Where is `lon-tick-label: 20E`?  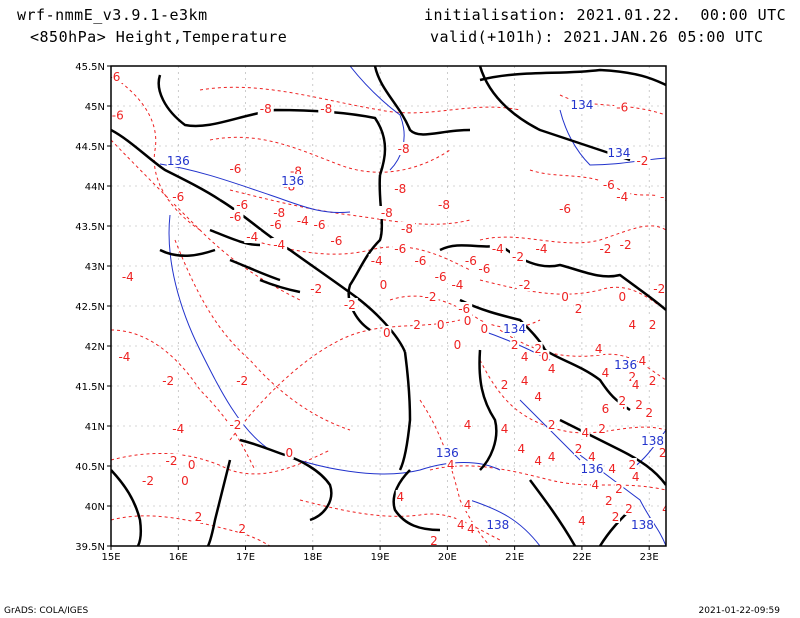
lon-tick-label: 20E is located at coordinates (447, 557).